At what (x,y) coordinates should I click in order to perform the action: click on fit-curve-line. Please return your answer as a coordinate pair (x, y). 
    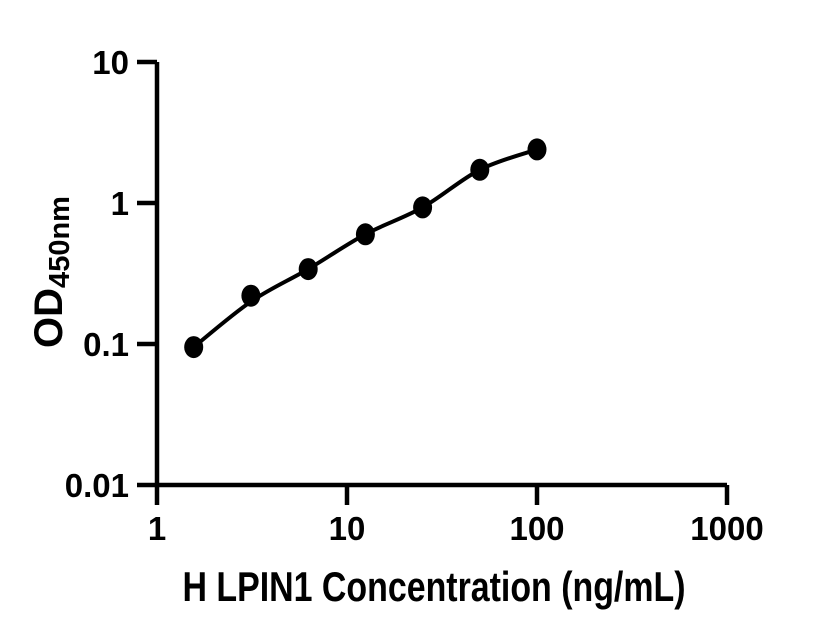
    Looking at the image, I should click on (365, 248).